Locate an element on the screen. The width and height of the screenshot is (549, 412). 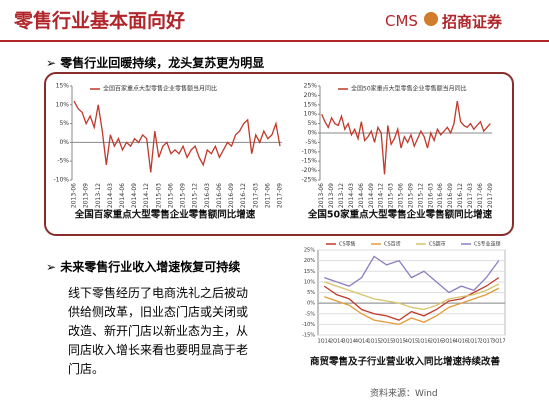
x-tick-label: 2013-06 is located at coordinates (74, 195).